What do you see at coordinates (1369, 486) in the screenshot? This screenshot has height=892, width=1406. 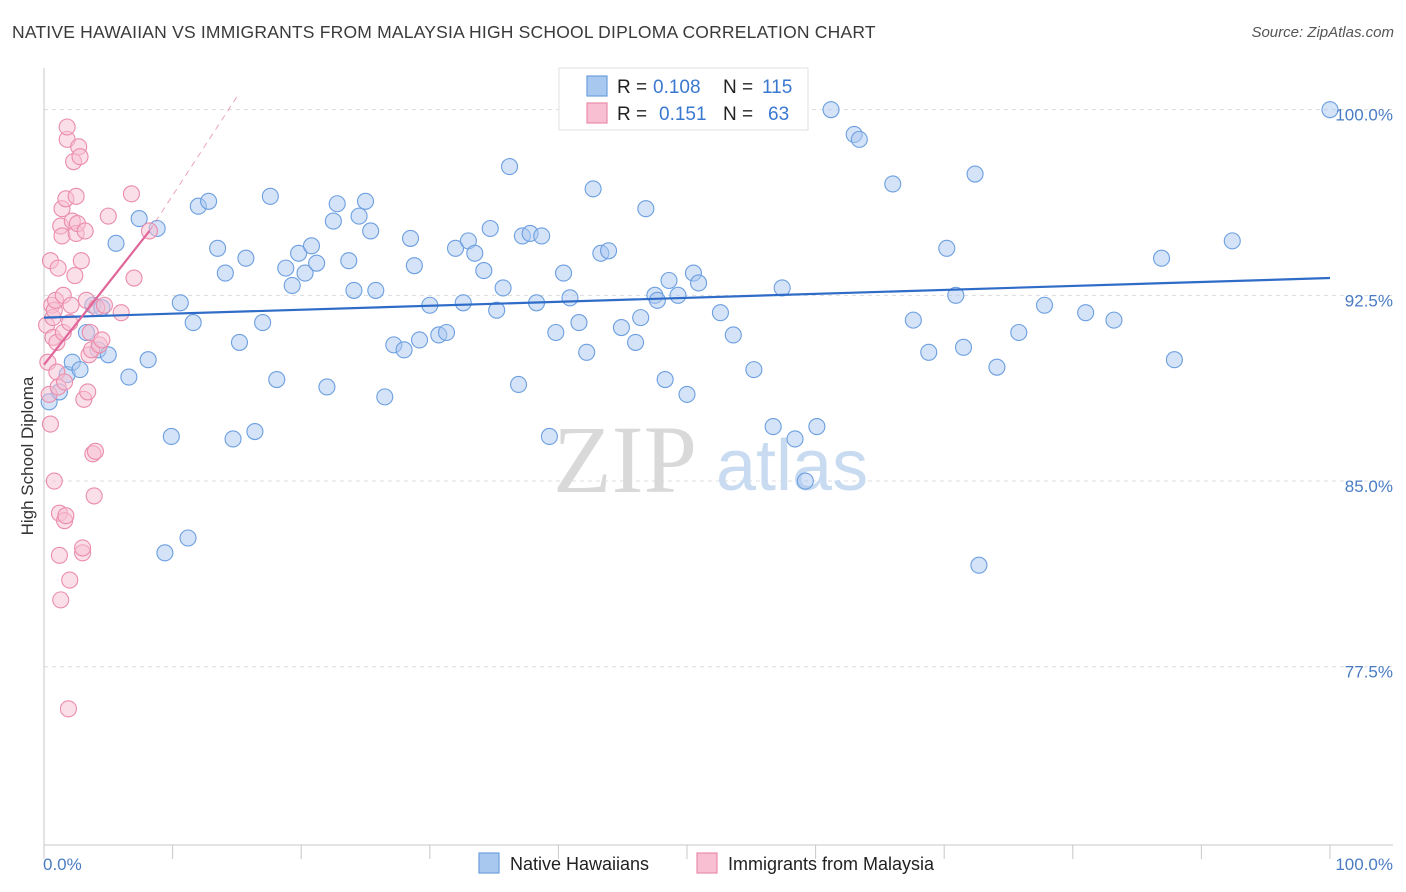 I see `y-tick-label-2: 85.0%` at bounding box center [1369, 486].